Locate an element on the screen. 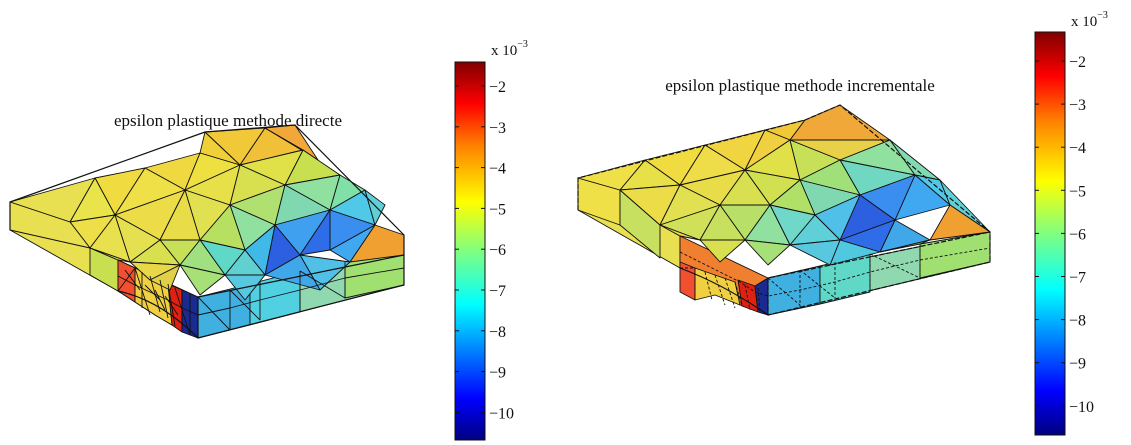  right-front-patch is located at coordinates (794, 290).